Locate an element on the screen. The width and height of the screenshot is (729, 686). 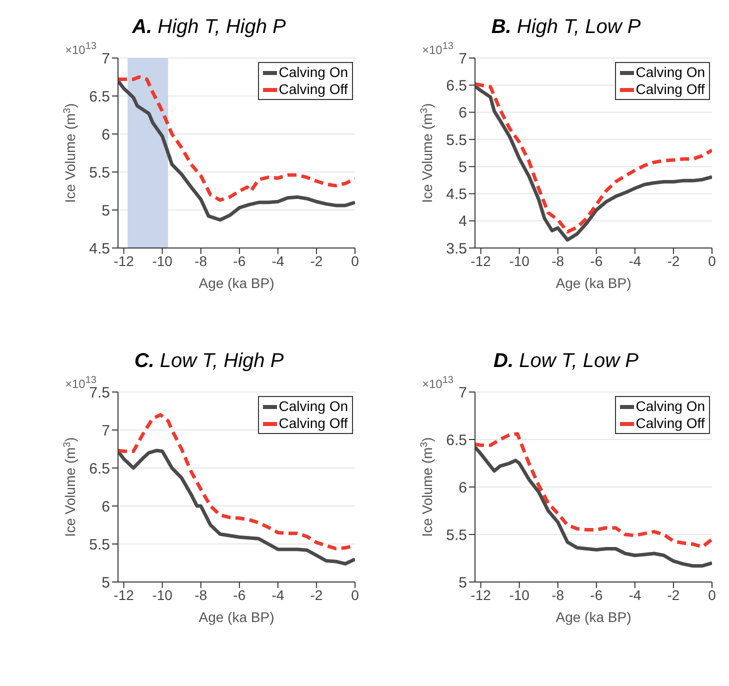
chart-title: A. High T, High P is located at coordinates (208, 27).